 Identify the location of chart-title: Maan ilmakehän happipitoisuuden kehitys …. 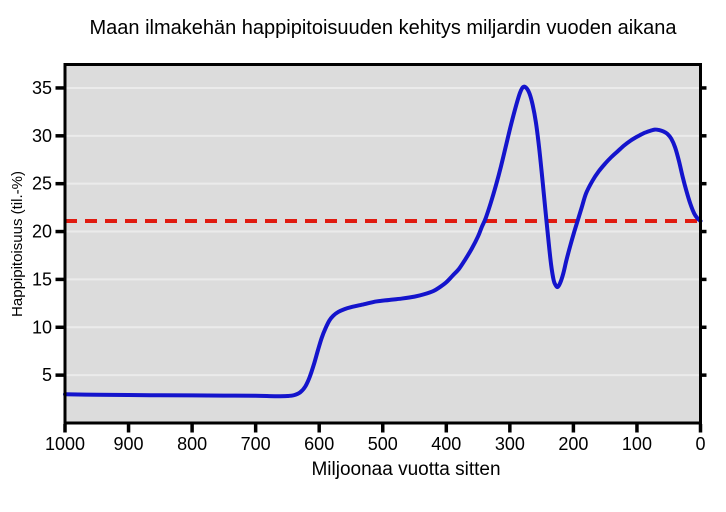
(383, 28).